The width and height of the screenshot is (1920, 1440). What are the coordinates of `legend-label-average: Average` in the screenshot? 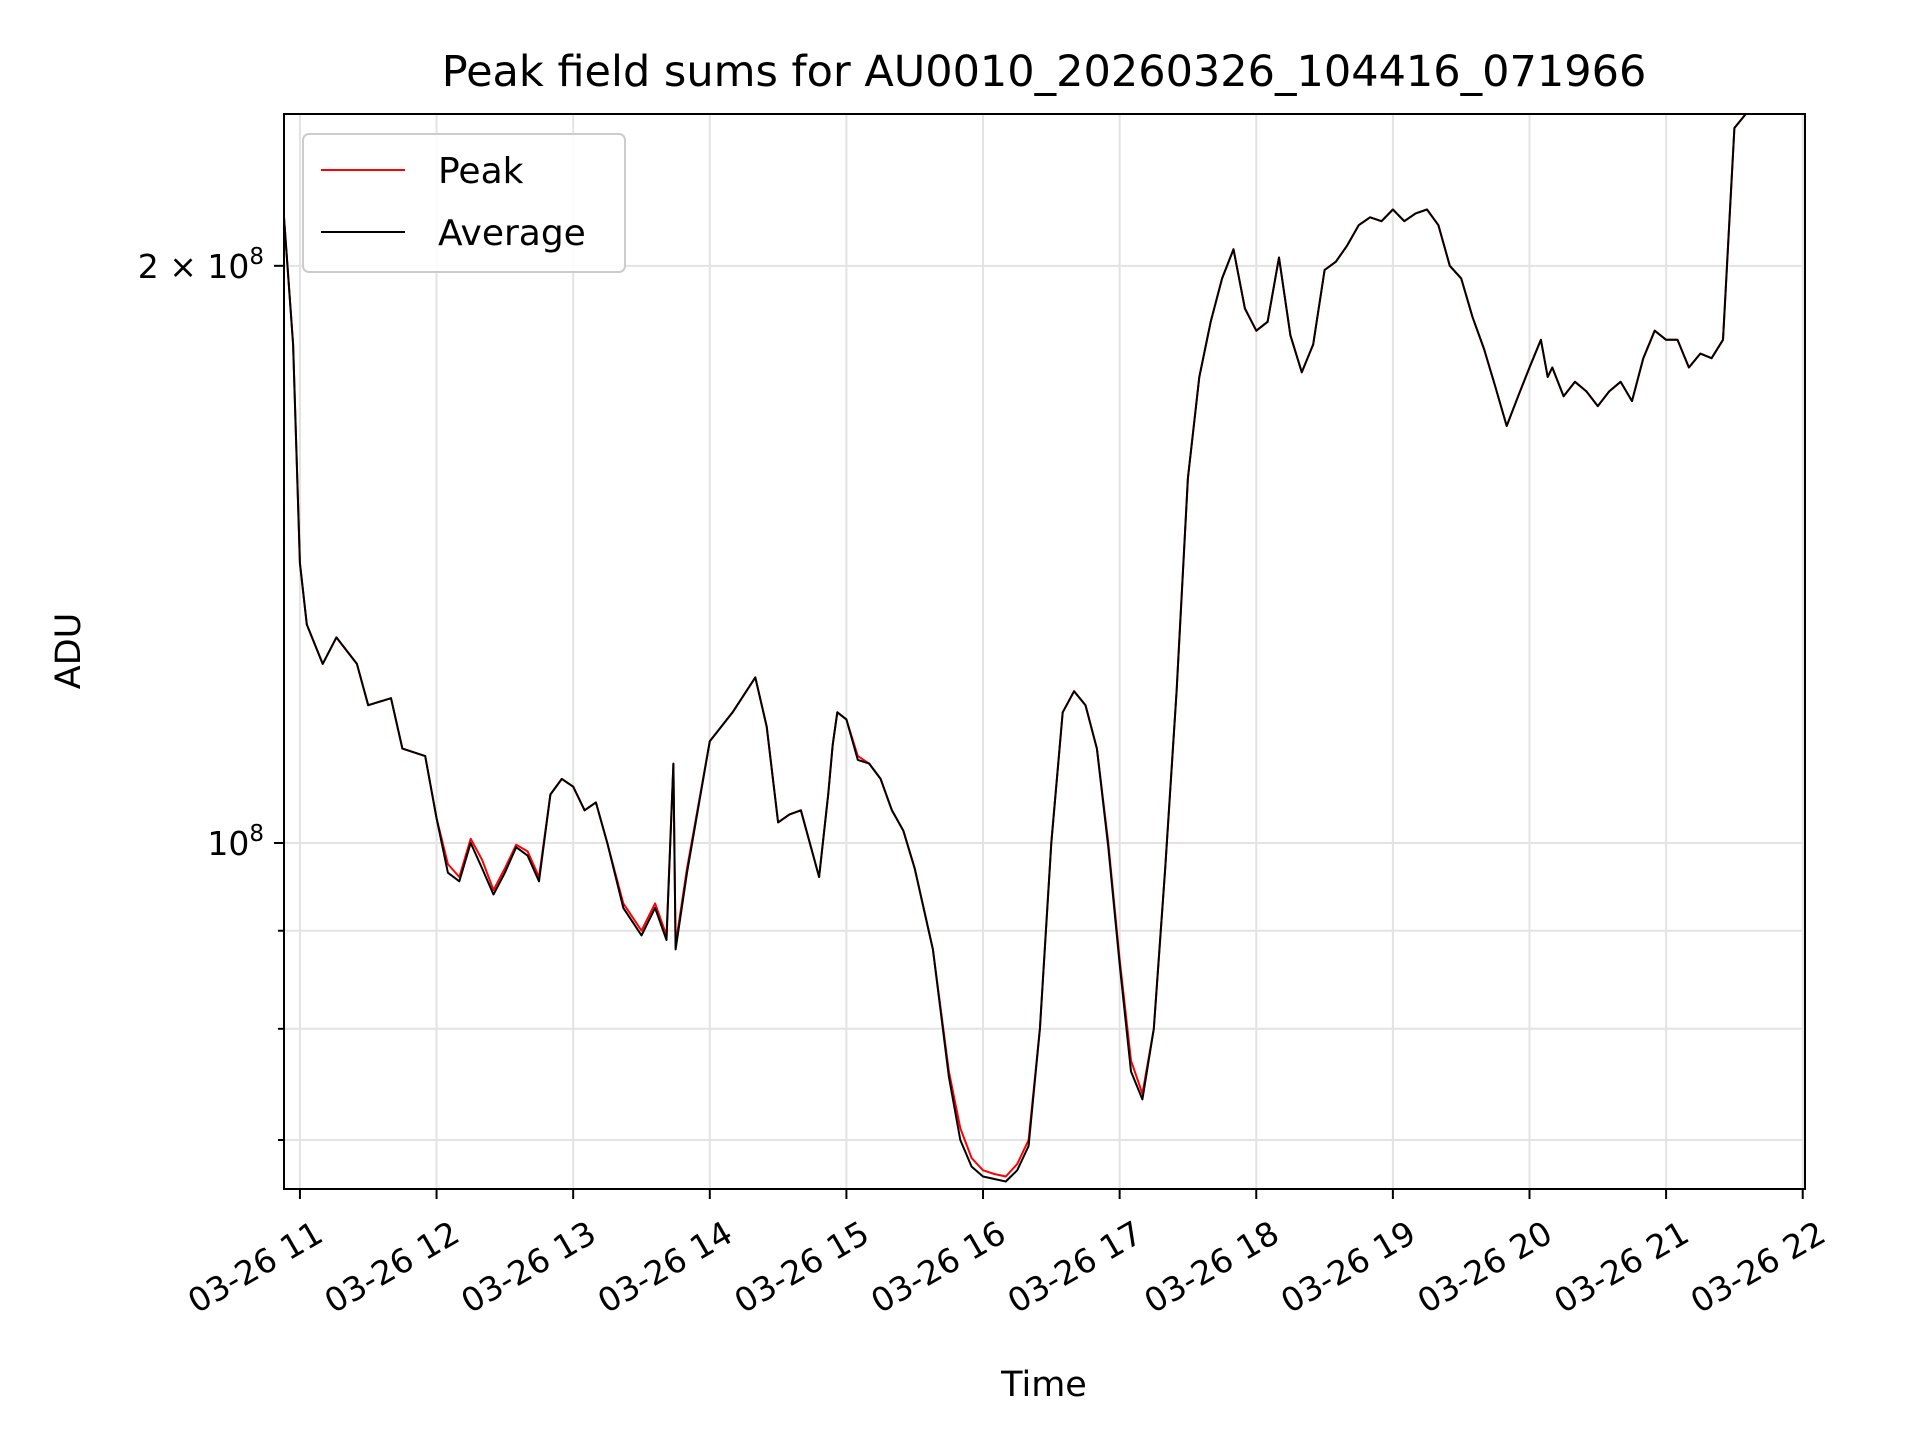 It's located at (512, 233).